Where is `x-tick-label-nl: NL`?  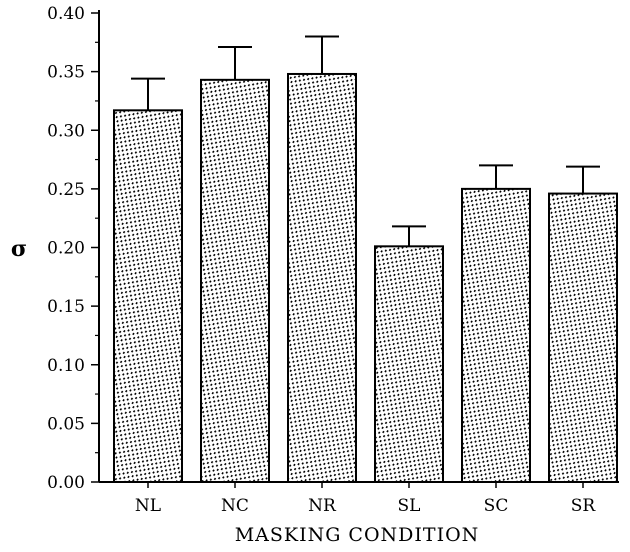 x-tick-label-nl: NL is located at coordinates (148, 506).